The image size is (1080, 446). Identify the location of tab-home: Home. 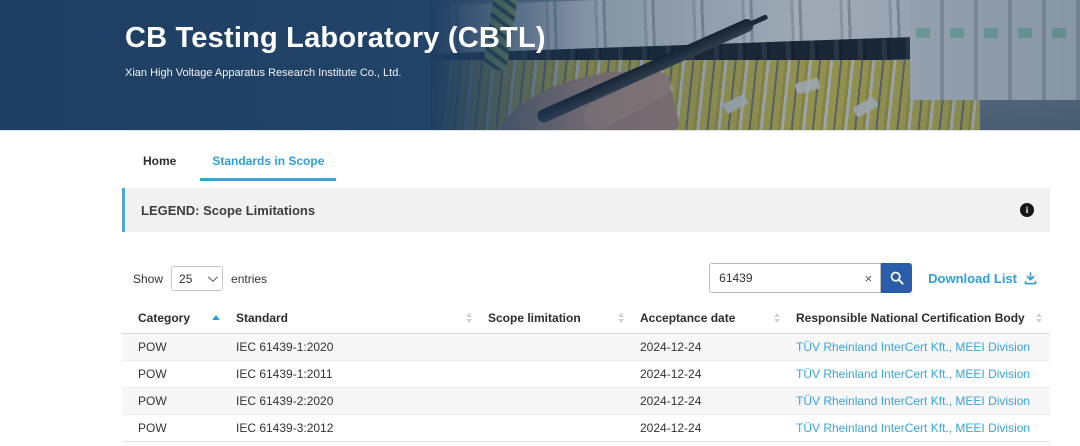
(160, 161).